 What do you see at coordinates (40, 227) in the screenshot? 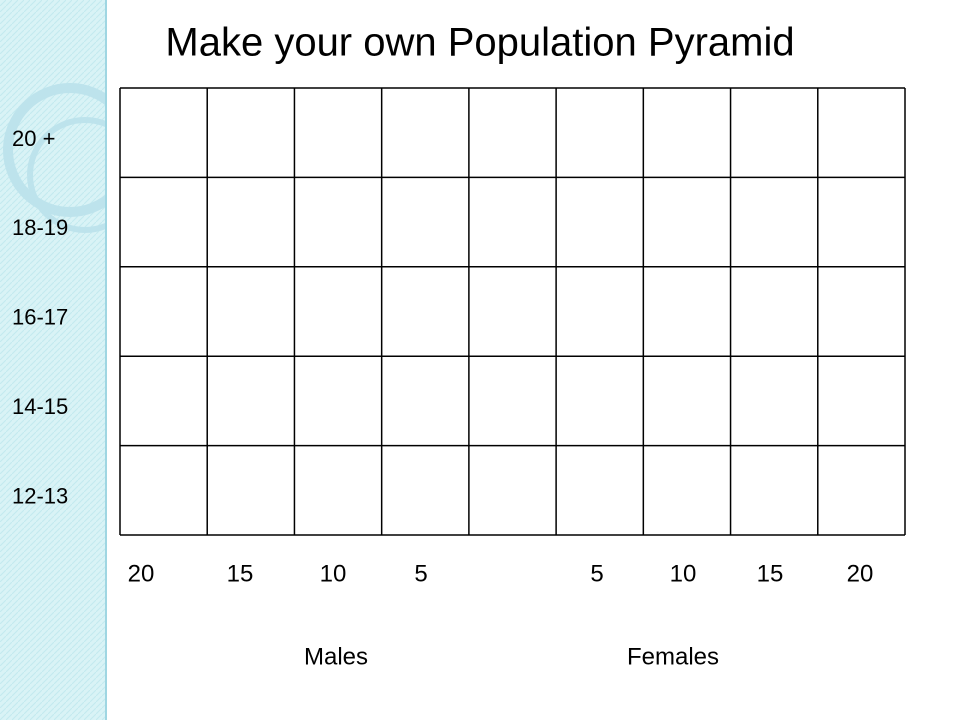
I see `age-label: 18-19` at bounding box center [40, 227].